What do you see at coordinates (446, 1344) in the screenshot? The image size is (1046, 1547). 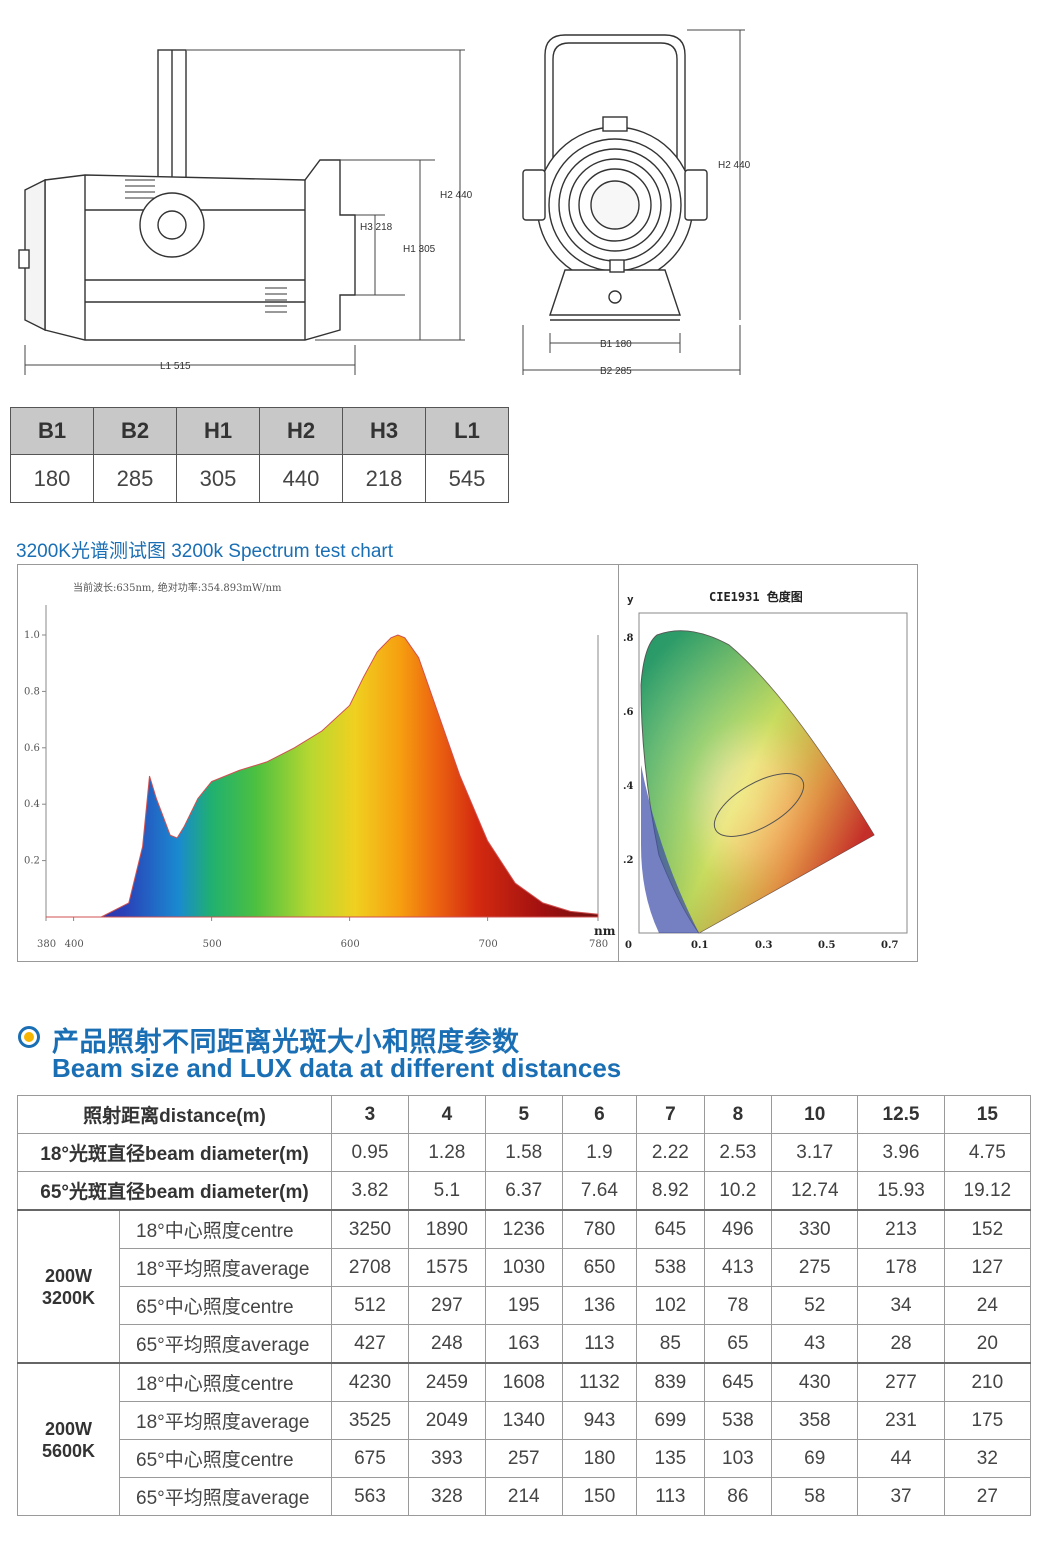 I see `table-cell: 248` at bounding box center [446, 1344].